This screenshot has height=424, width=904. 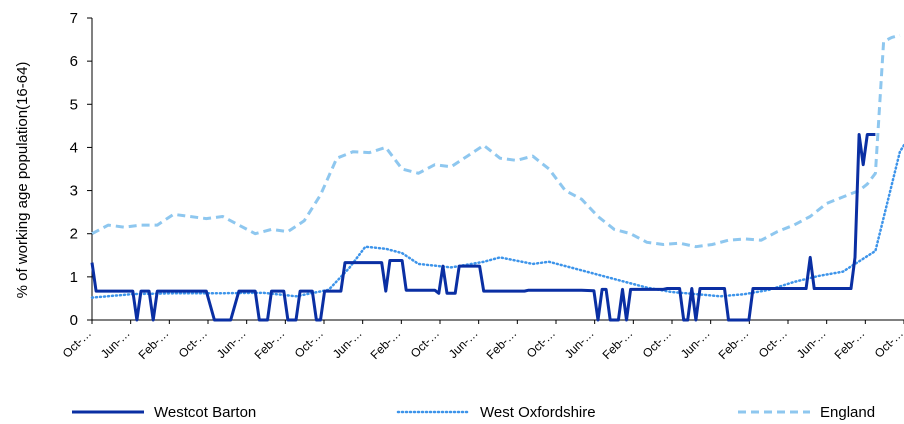 I want to click on legend: Westcot Barton West Oxfordshire England, so click(x=473, y=412).